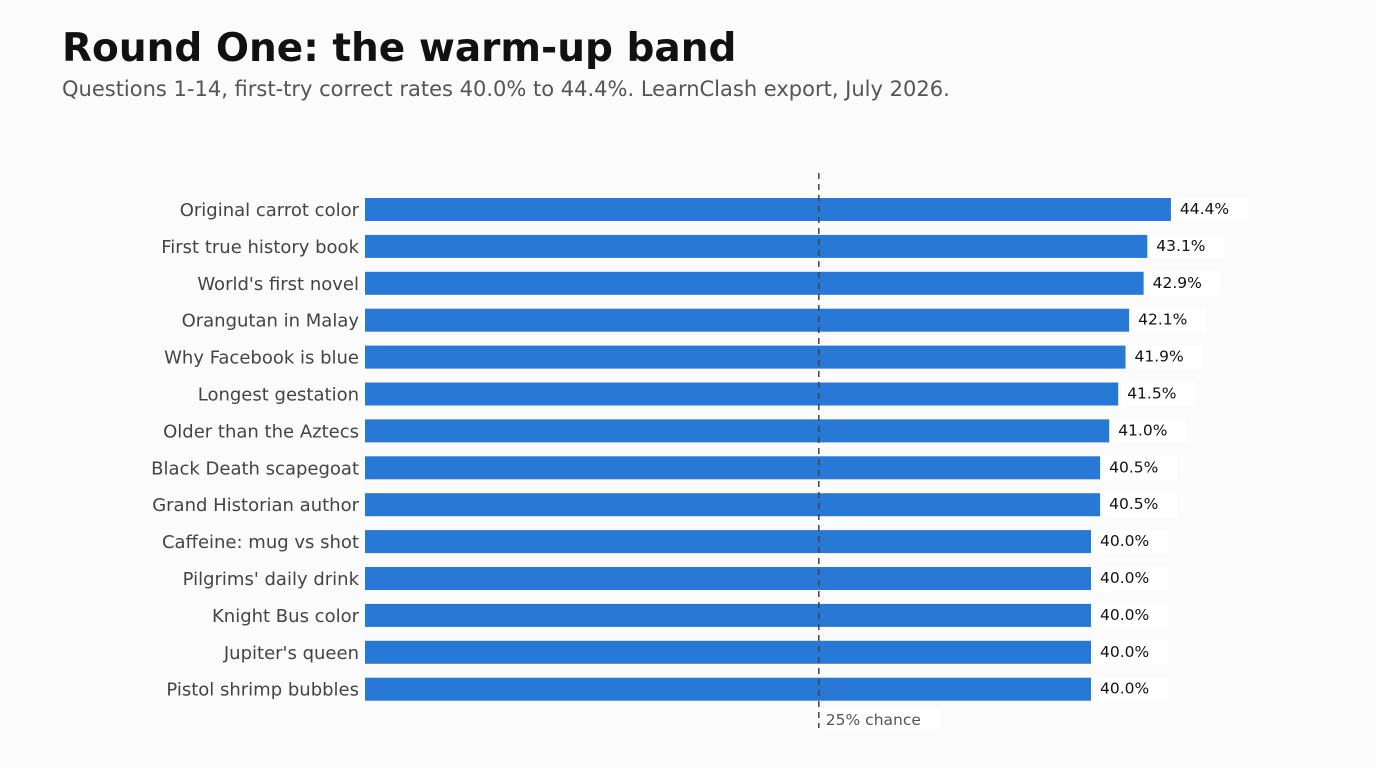 The height and width of the screenshot is (768, 1376). I want to click on value-label-group: 43.1%, so click(1187, 246).